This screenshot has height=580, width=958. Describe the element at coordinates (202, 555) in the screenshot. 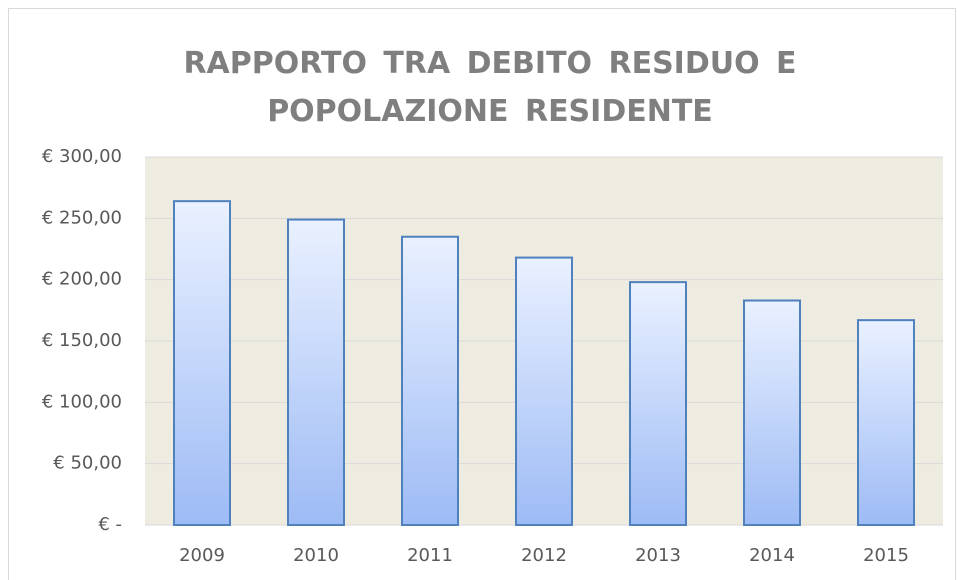

I see `x-tick-label: 2009` at that location.